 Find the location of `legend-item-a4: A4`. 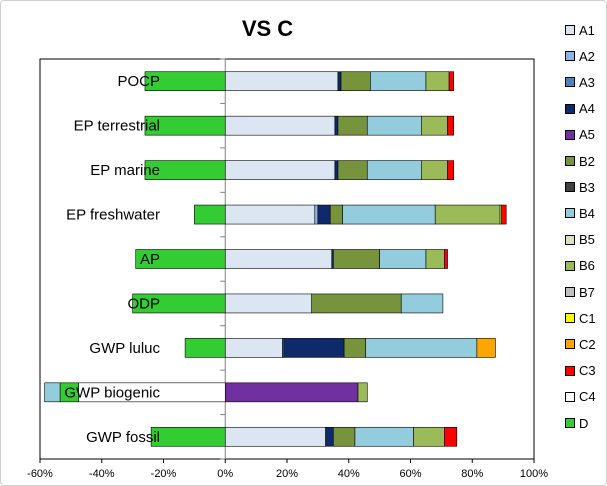

legend-item-a4: A4 is located at coordinates (580, 108).